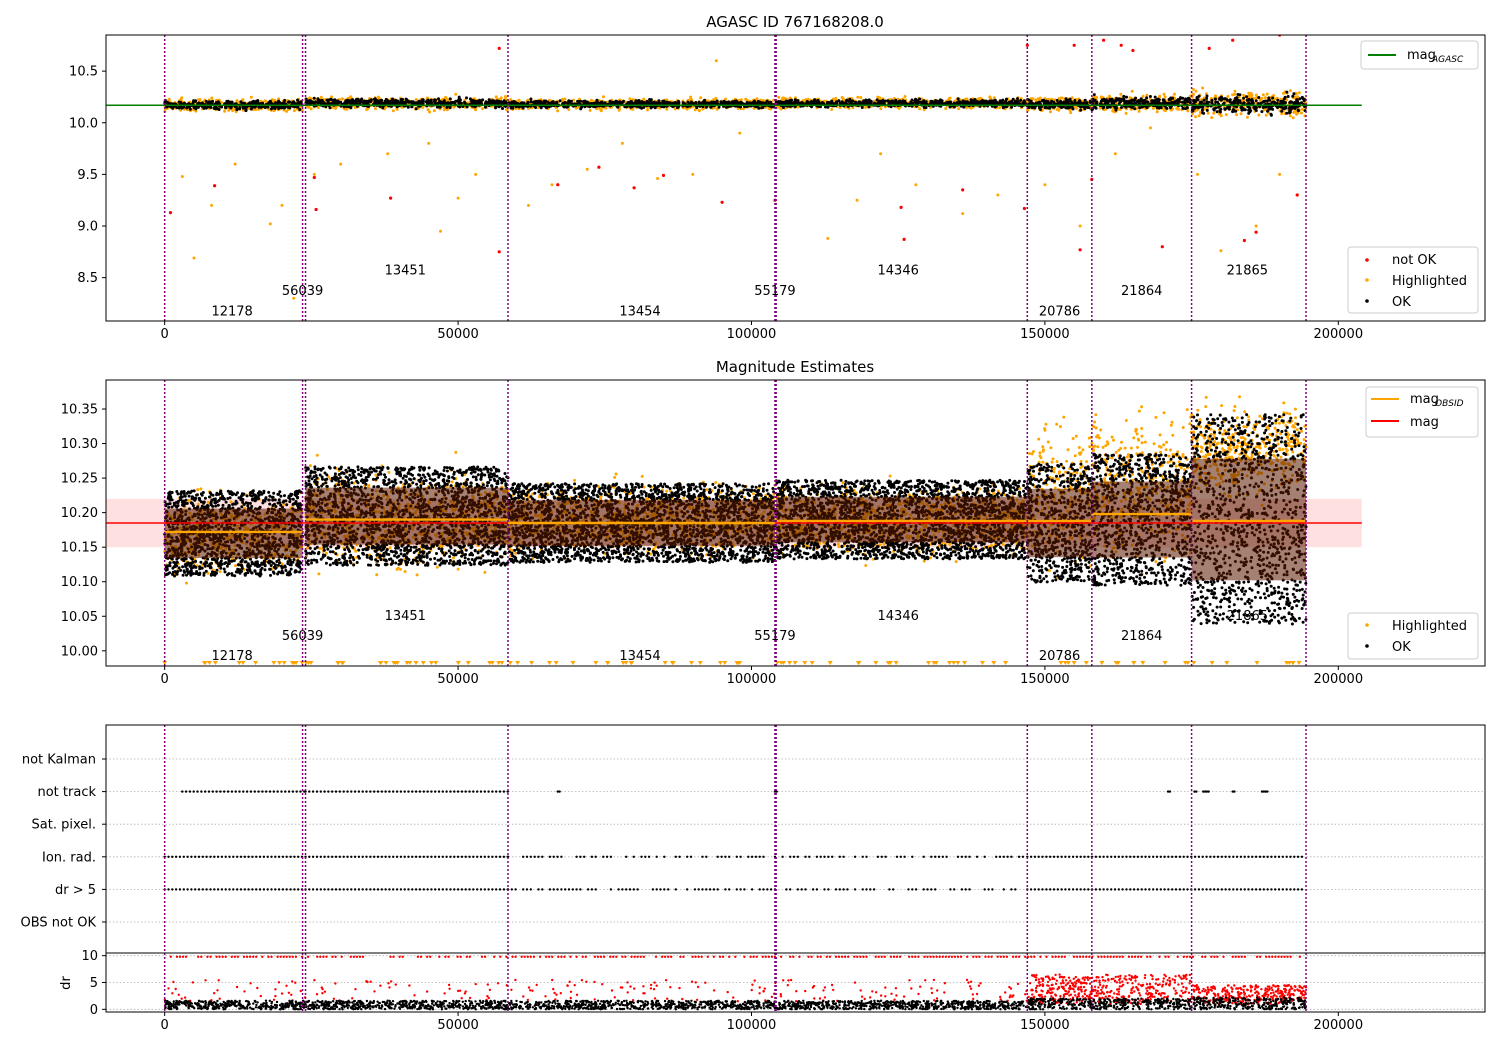  What do you see at coordinates (795, 22) in the screenshot?
I see `agasc-panel-title: AGASC ID 767168208.0` at bounding box center [795, 22].